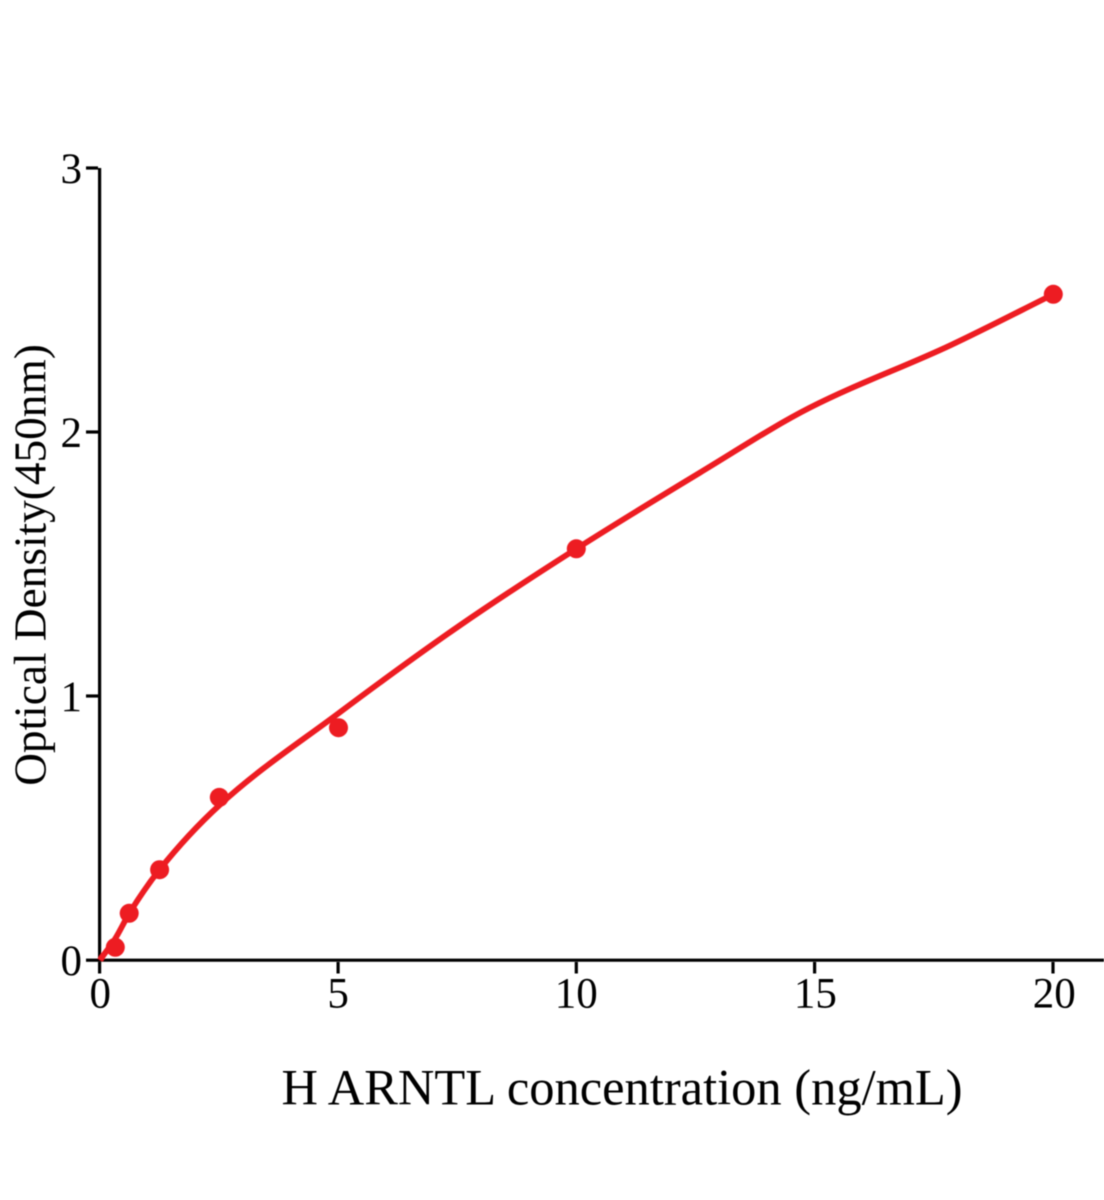  What do you see at coordinates (815, 994) in the screenshot?
I see `svg-text: 15` at bounding box center [815, 994].